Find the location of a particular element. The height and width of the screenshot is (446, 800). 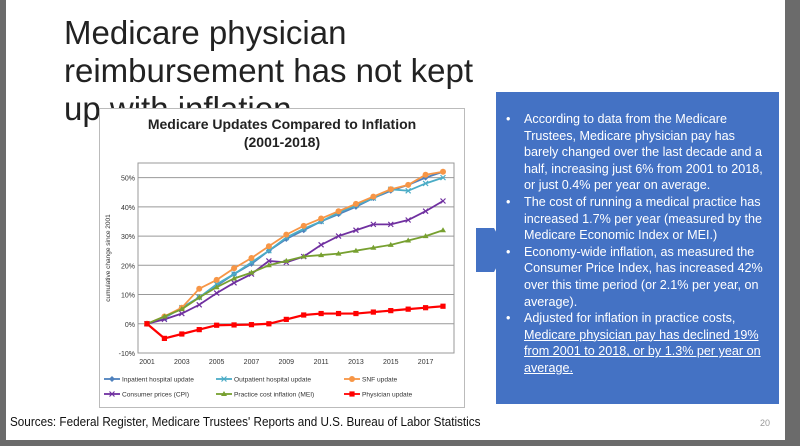

x-tick-label: 2007 is located at coordinates (252, 362).